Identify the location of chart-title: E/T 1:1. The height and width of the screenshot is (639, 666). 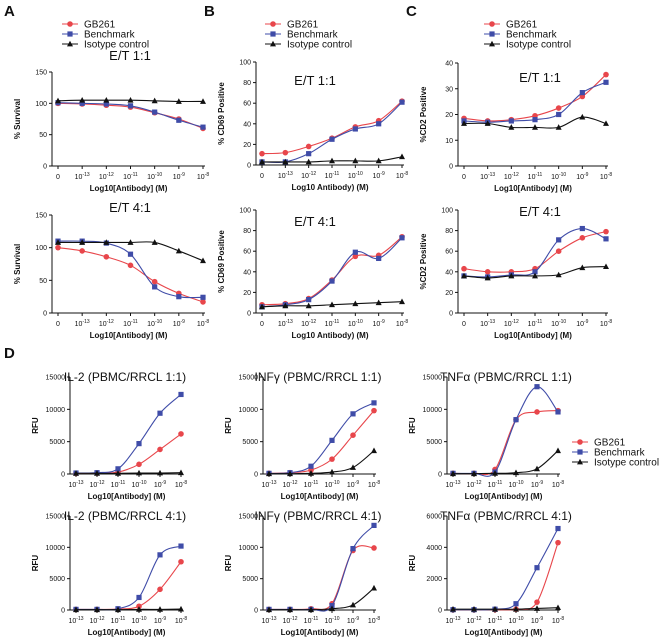
(315, 80).